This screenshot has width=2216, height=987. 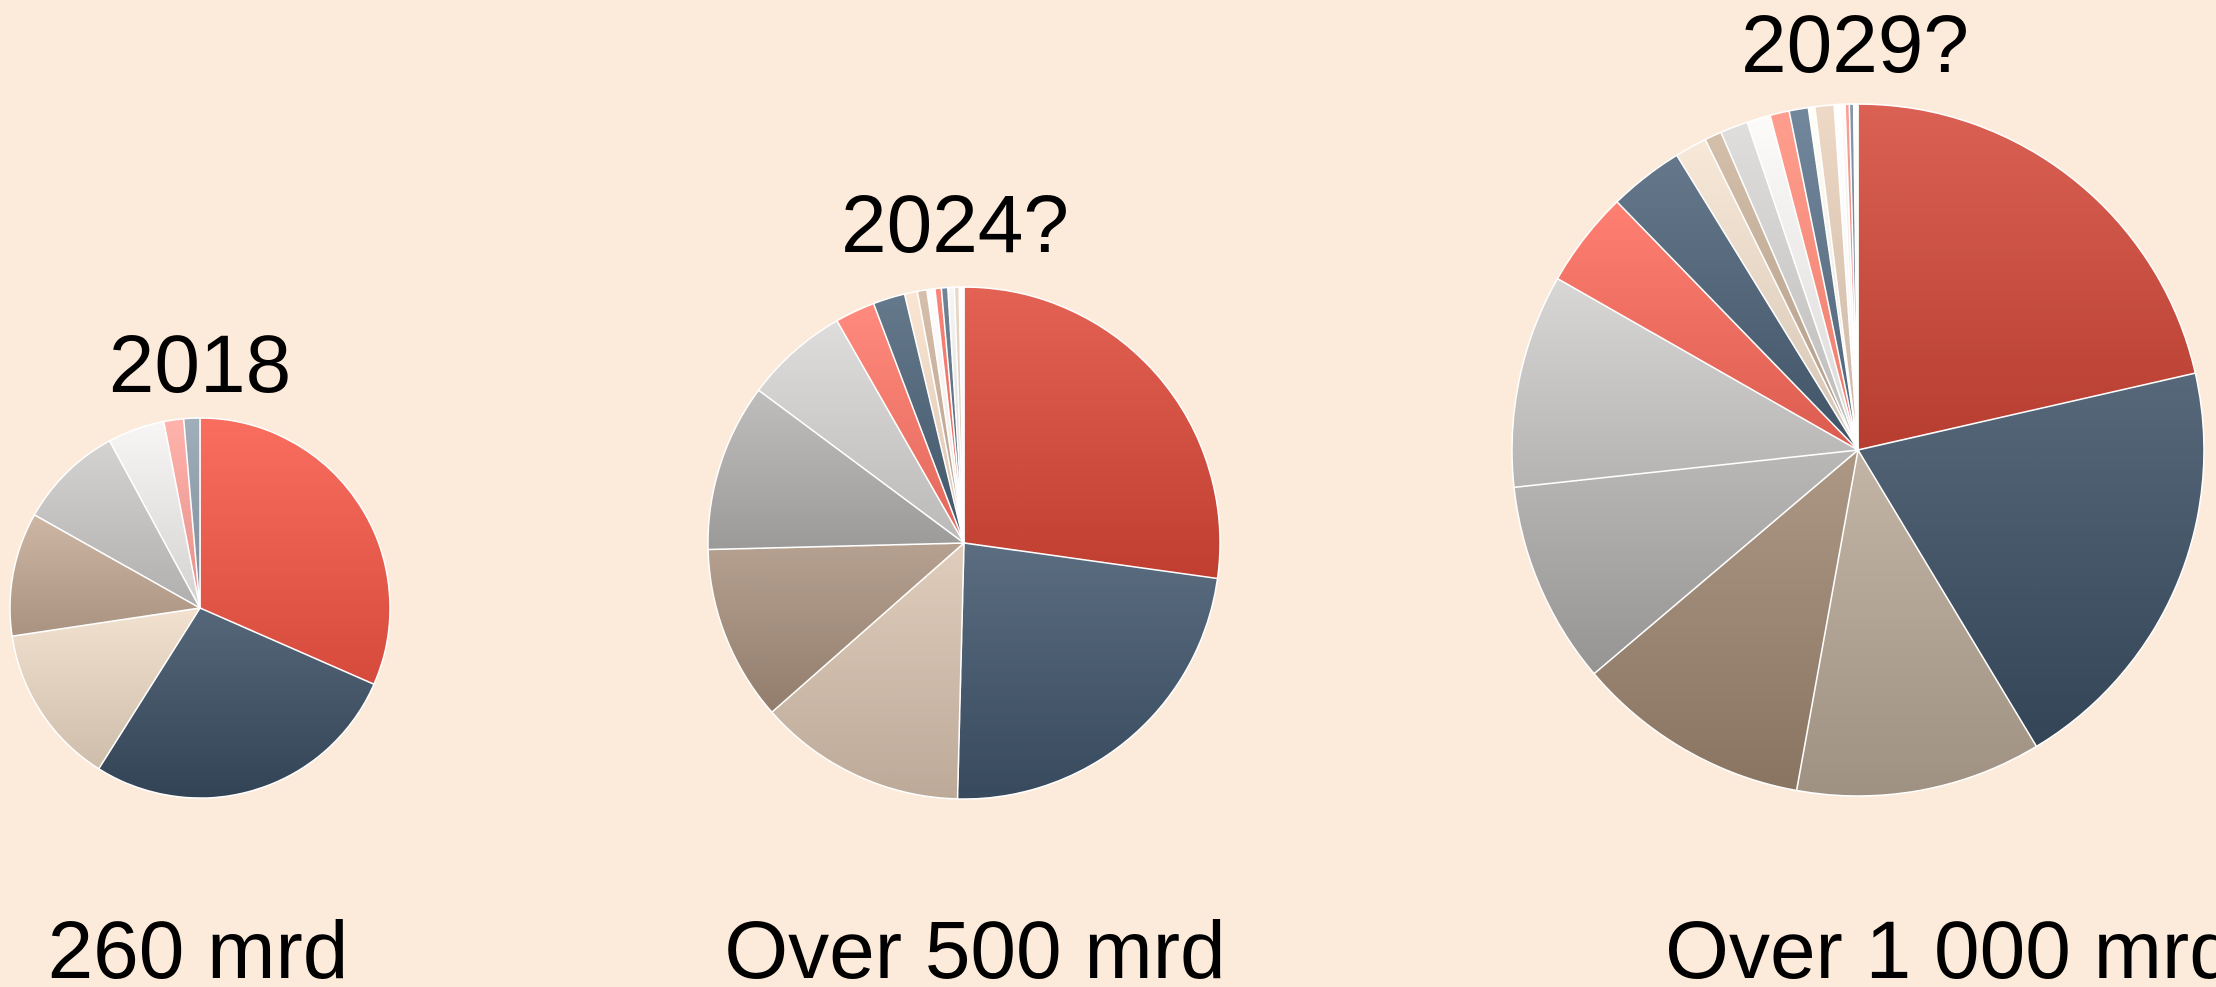 I want to click on caption-2024: Over 500 mrd, so click(x=974, y=946).